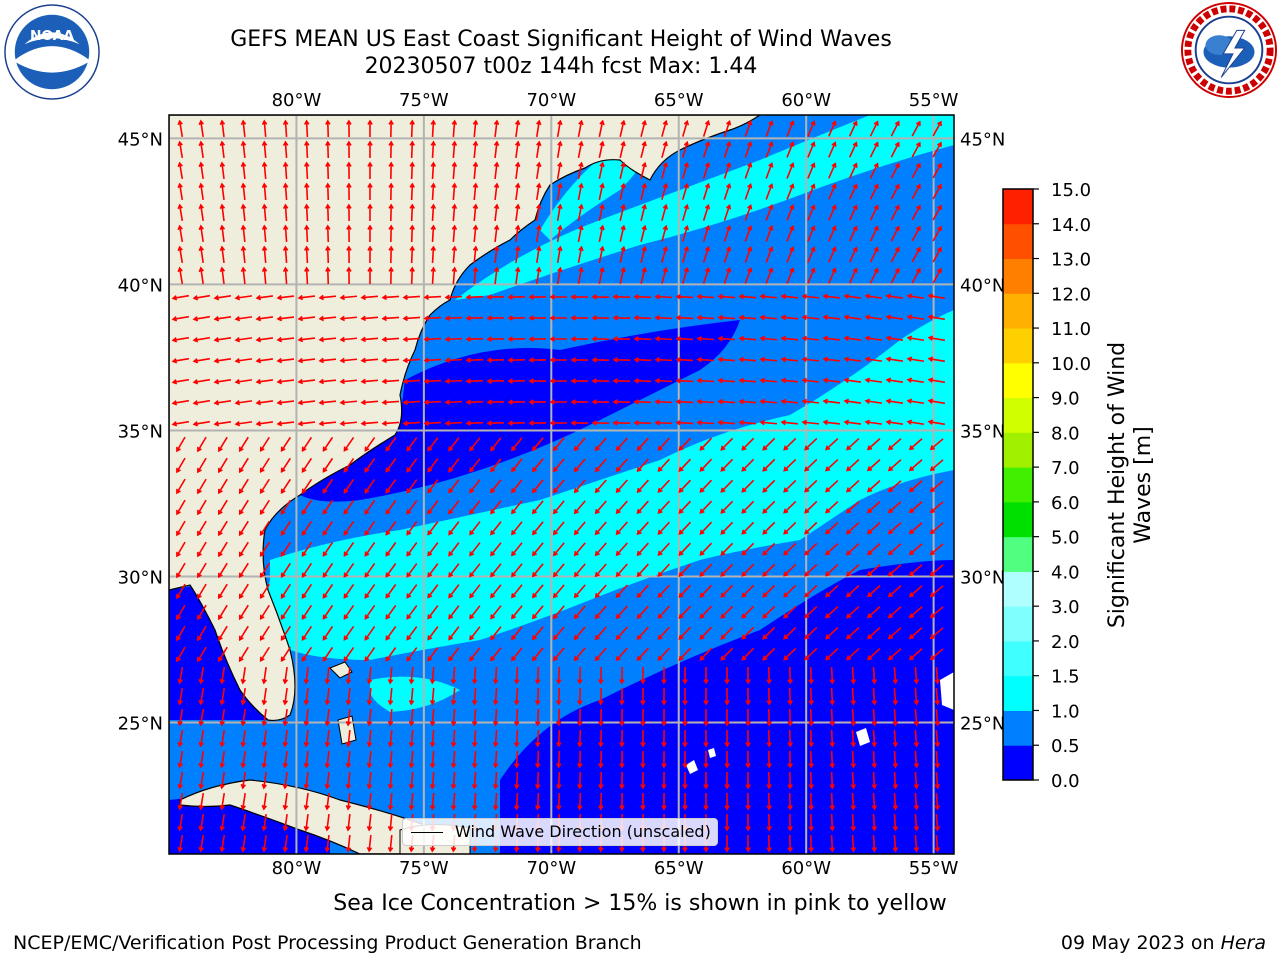 The height and width of the screenshot is (960, 1280). I want to click on lat-tick-label-left: 35°N, so click(140, 431).